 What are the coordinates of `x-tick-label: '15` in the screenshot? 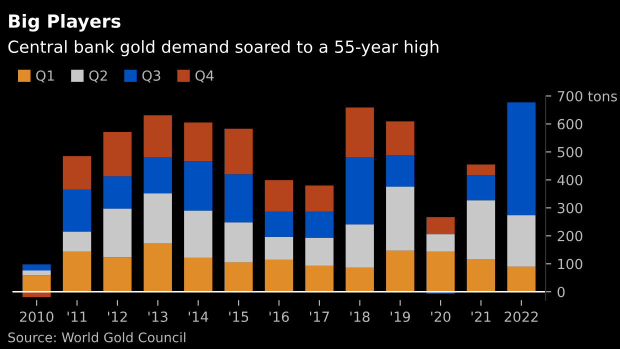 It's located at (238, 317).